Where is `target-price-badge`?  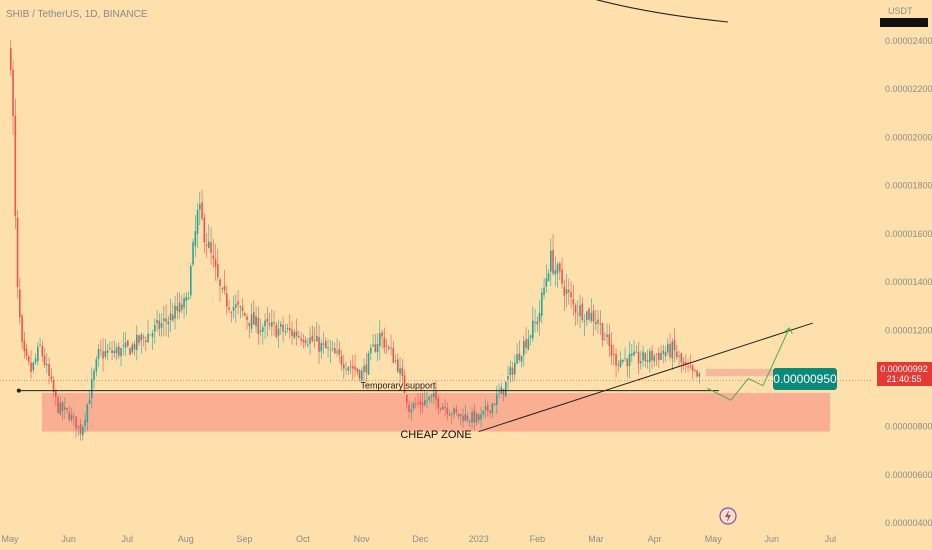
target-price-badge is located at coordinates (805, 379).